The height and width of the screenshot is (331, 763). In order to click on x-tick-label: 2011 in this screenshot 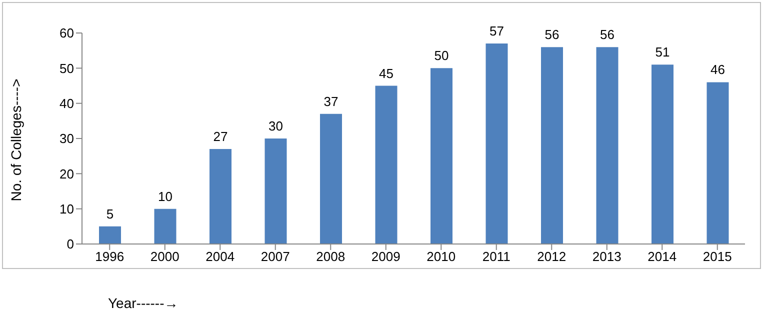, I will do `click(496, 256)`.